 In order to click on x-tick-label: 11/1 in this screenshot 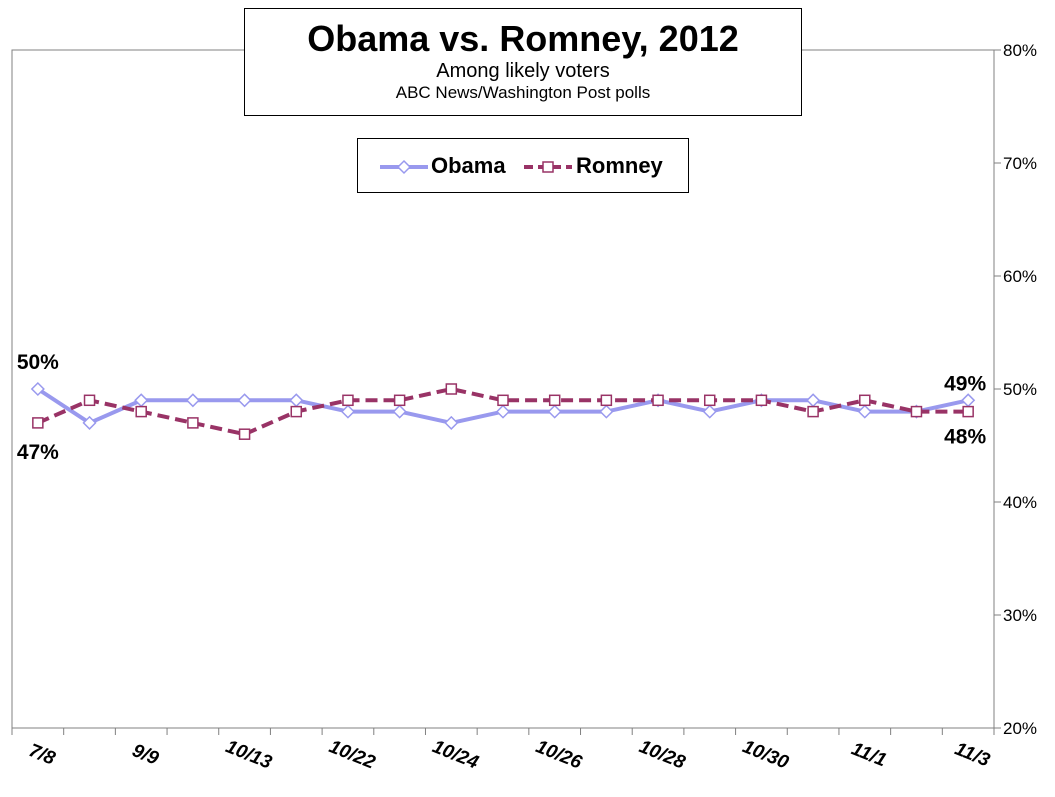, I will do `click(868, 755)`.